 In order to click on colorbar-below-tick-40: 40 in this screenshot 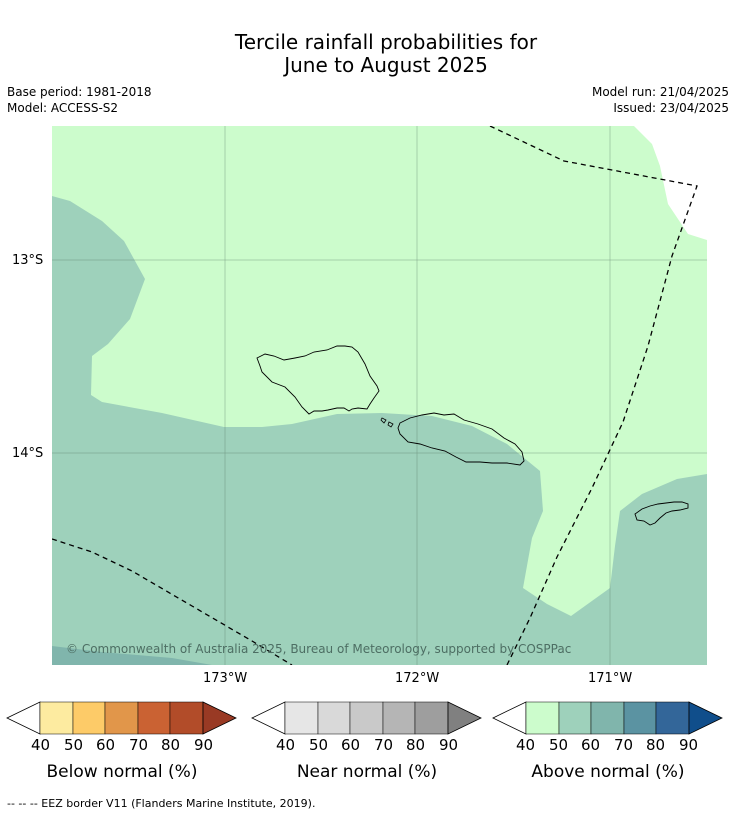, I will do `click(41, 745)`.